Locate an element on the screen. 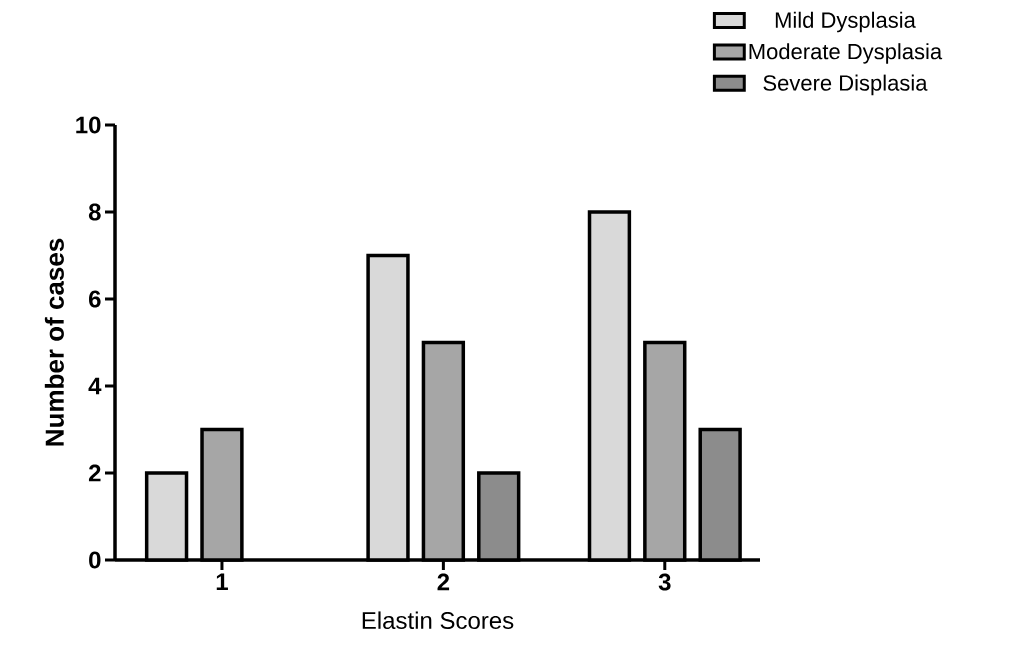 The height and width of the screenshot is (663, 1026). y-tick-label: 10 is located at coordinates (88, 125).